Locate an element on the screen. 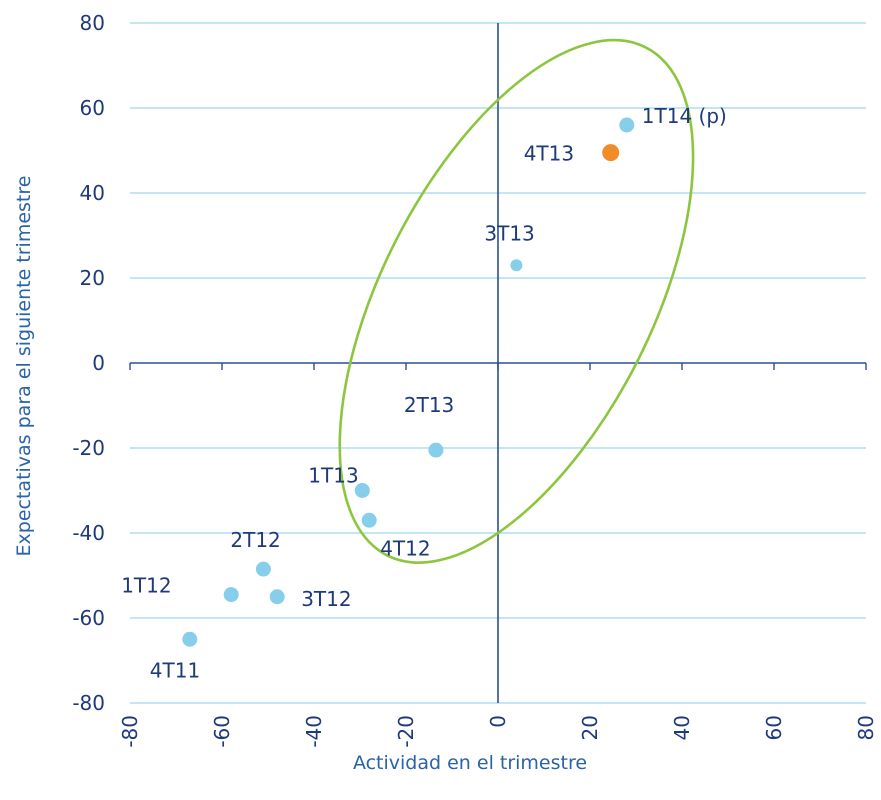 The image size is (881, 800). y-tick-label: -60 is located at coordinates (88, 618).